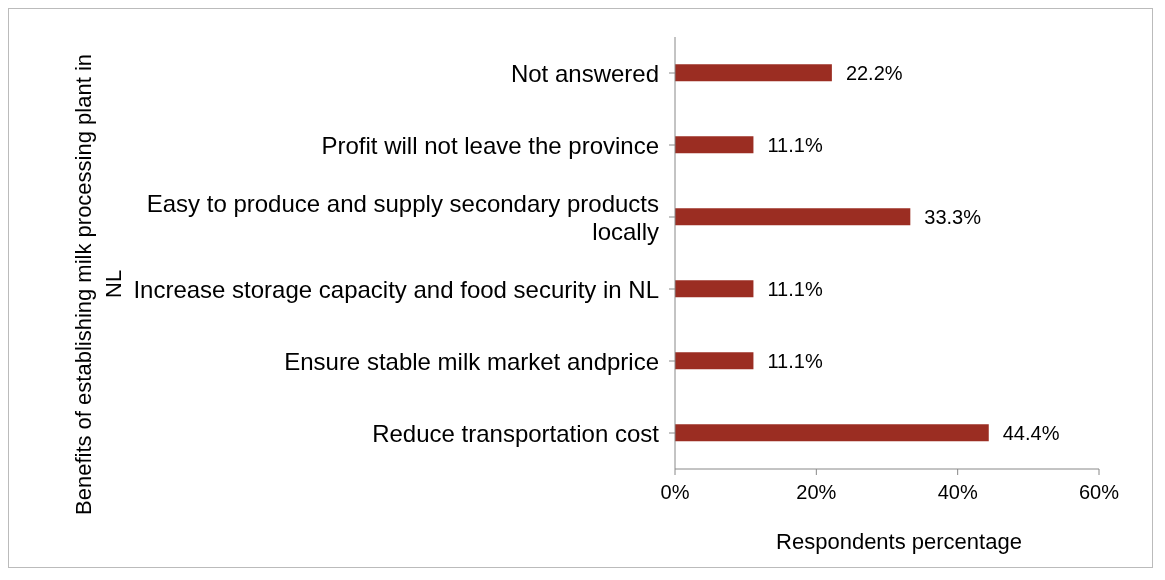 The width and height of the screenshot is (1165, 580). What do you see at coordinates (675, 492) in the screenshot?
I see `x-tick-label: 0%` at bounding box center [675, 492].